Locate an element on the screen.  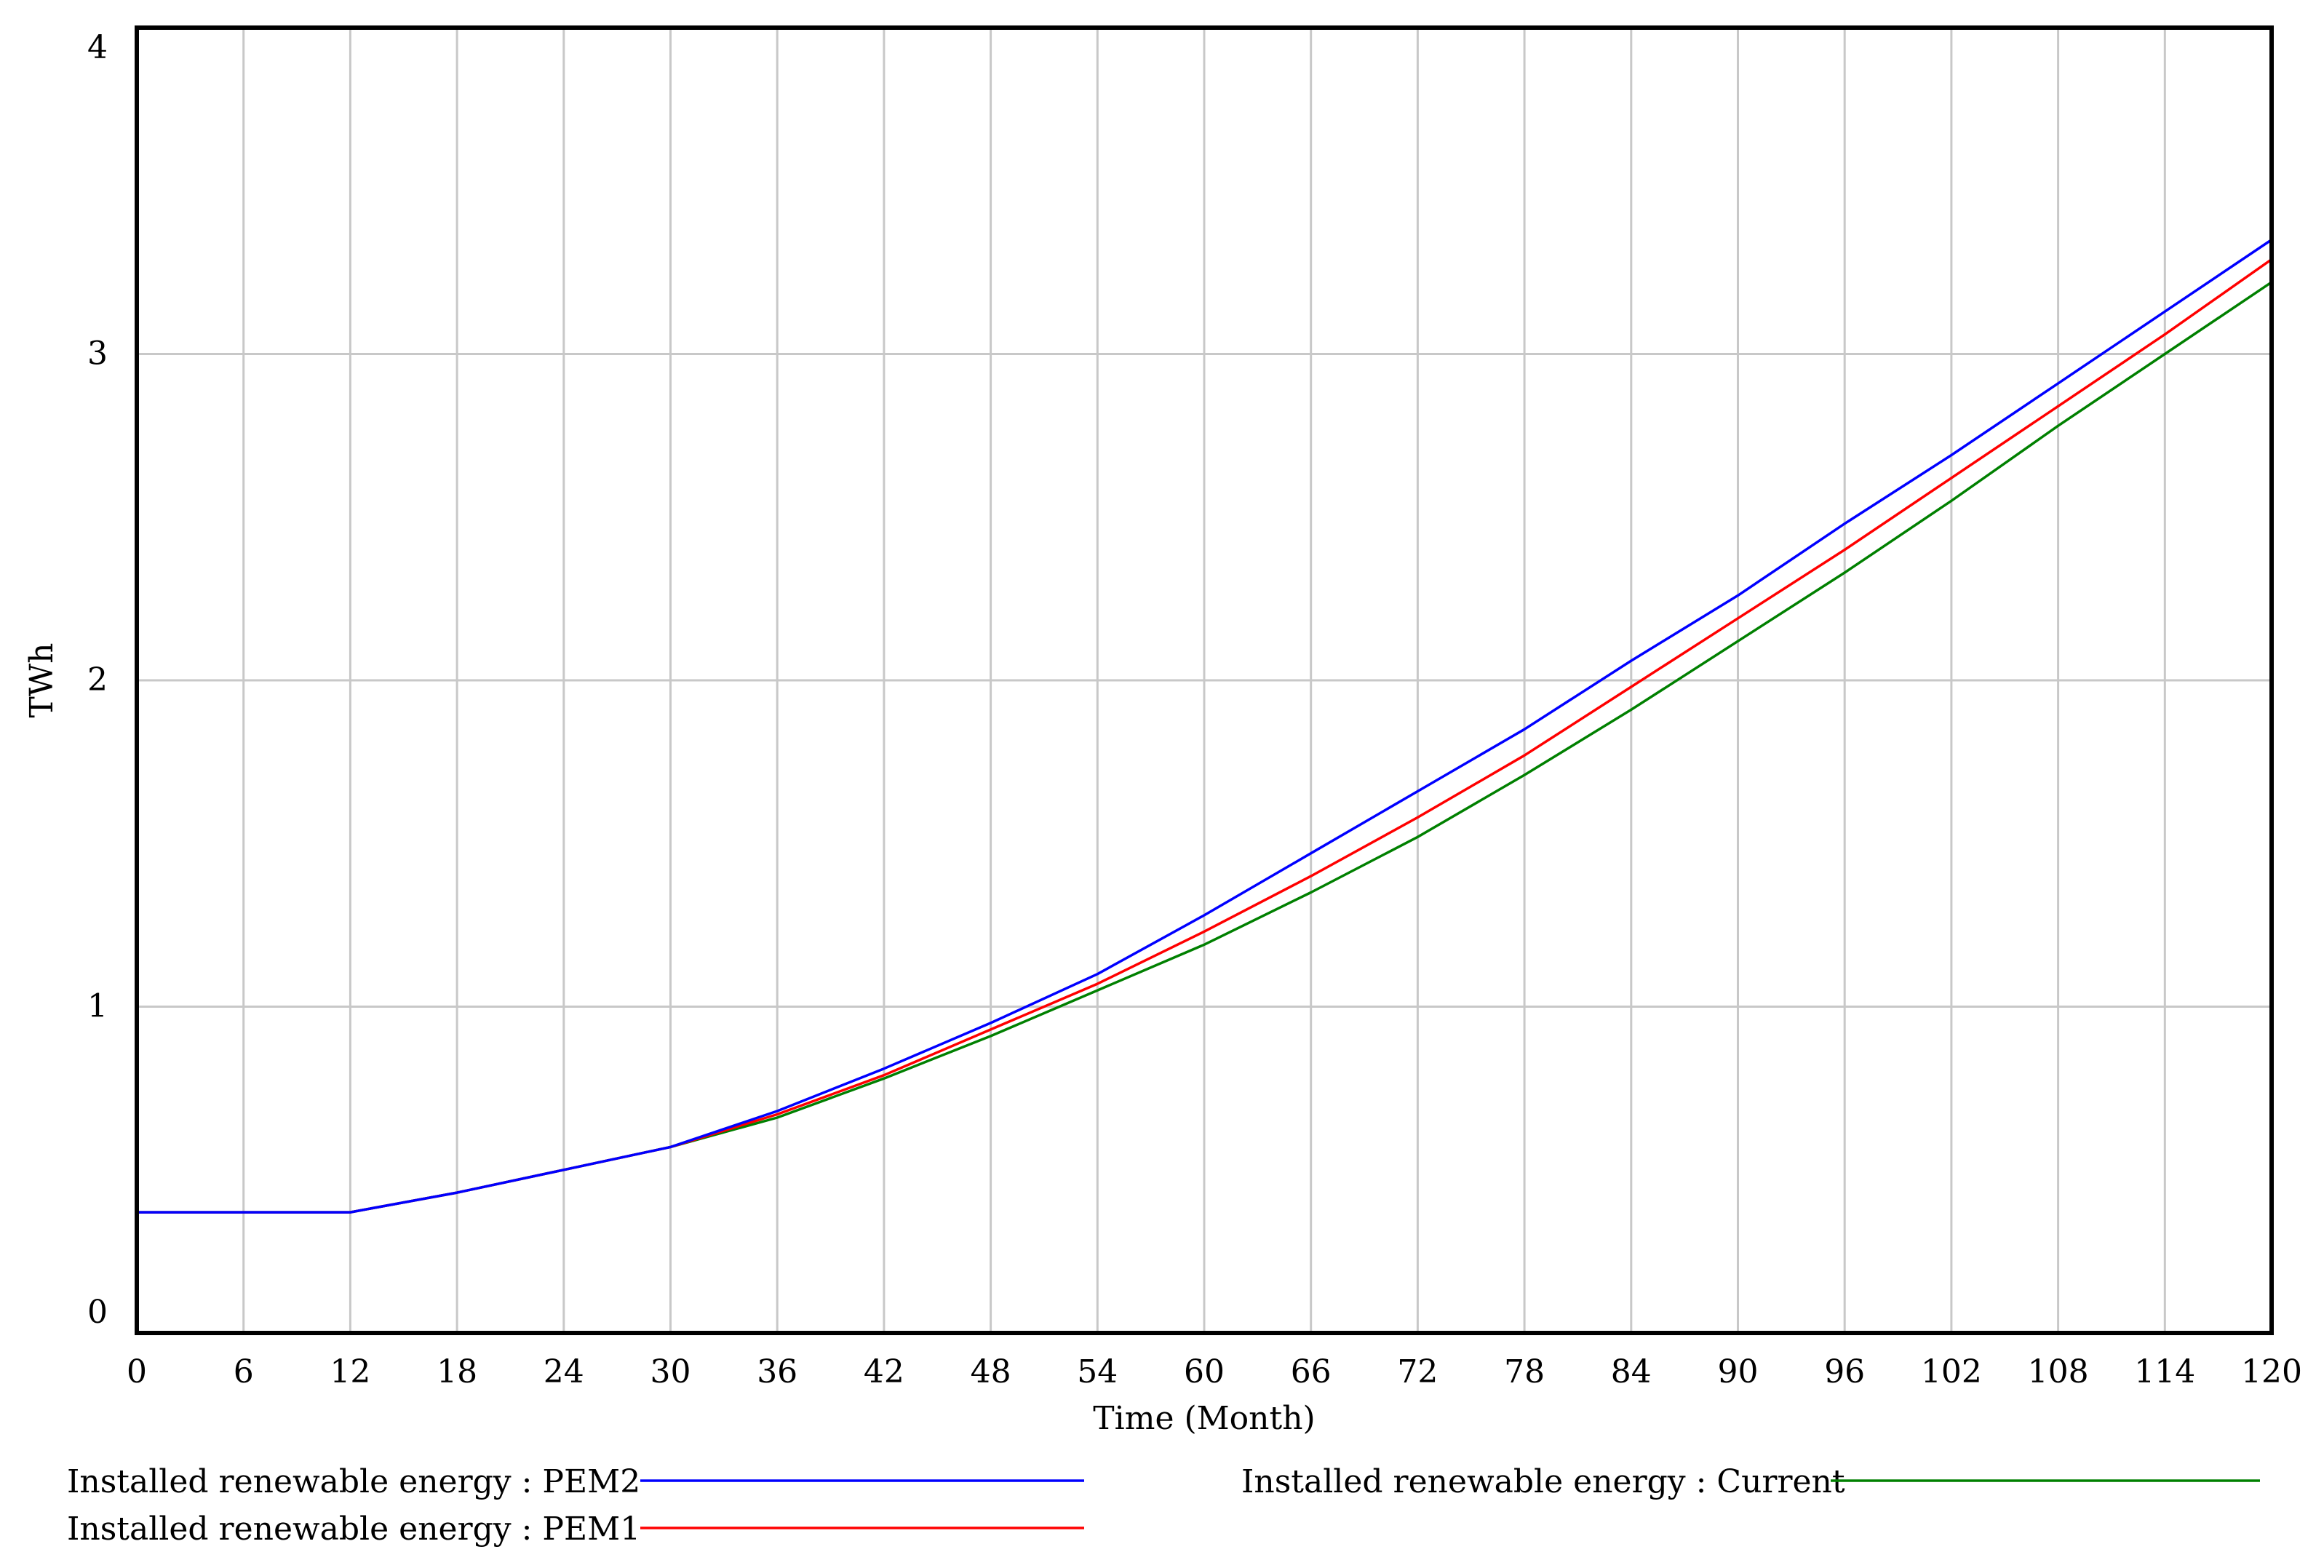
x-tick-label: 60 is located at coordinates (1204, 1371).